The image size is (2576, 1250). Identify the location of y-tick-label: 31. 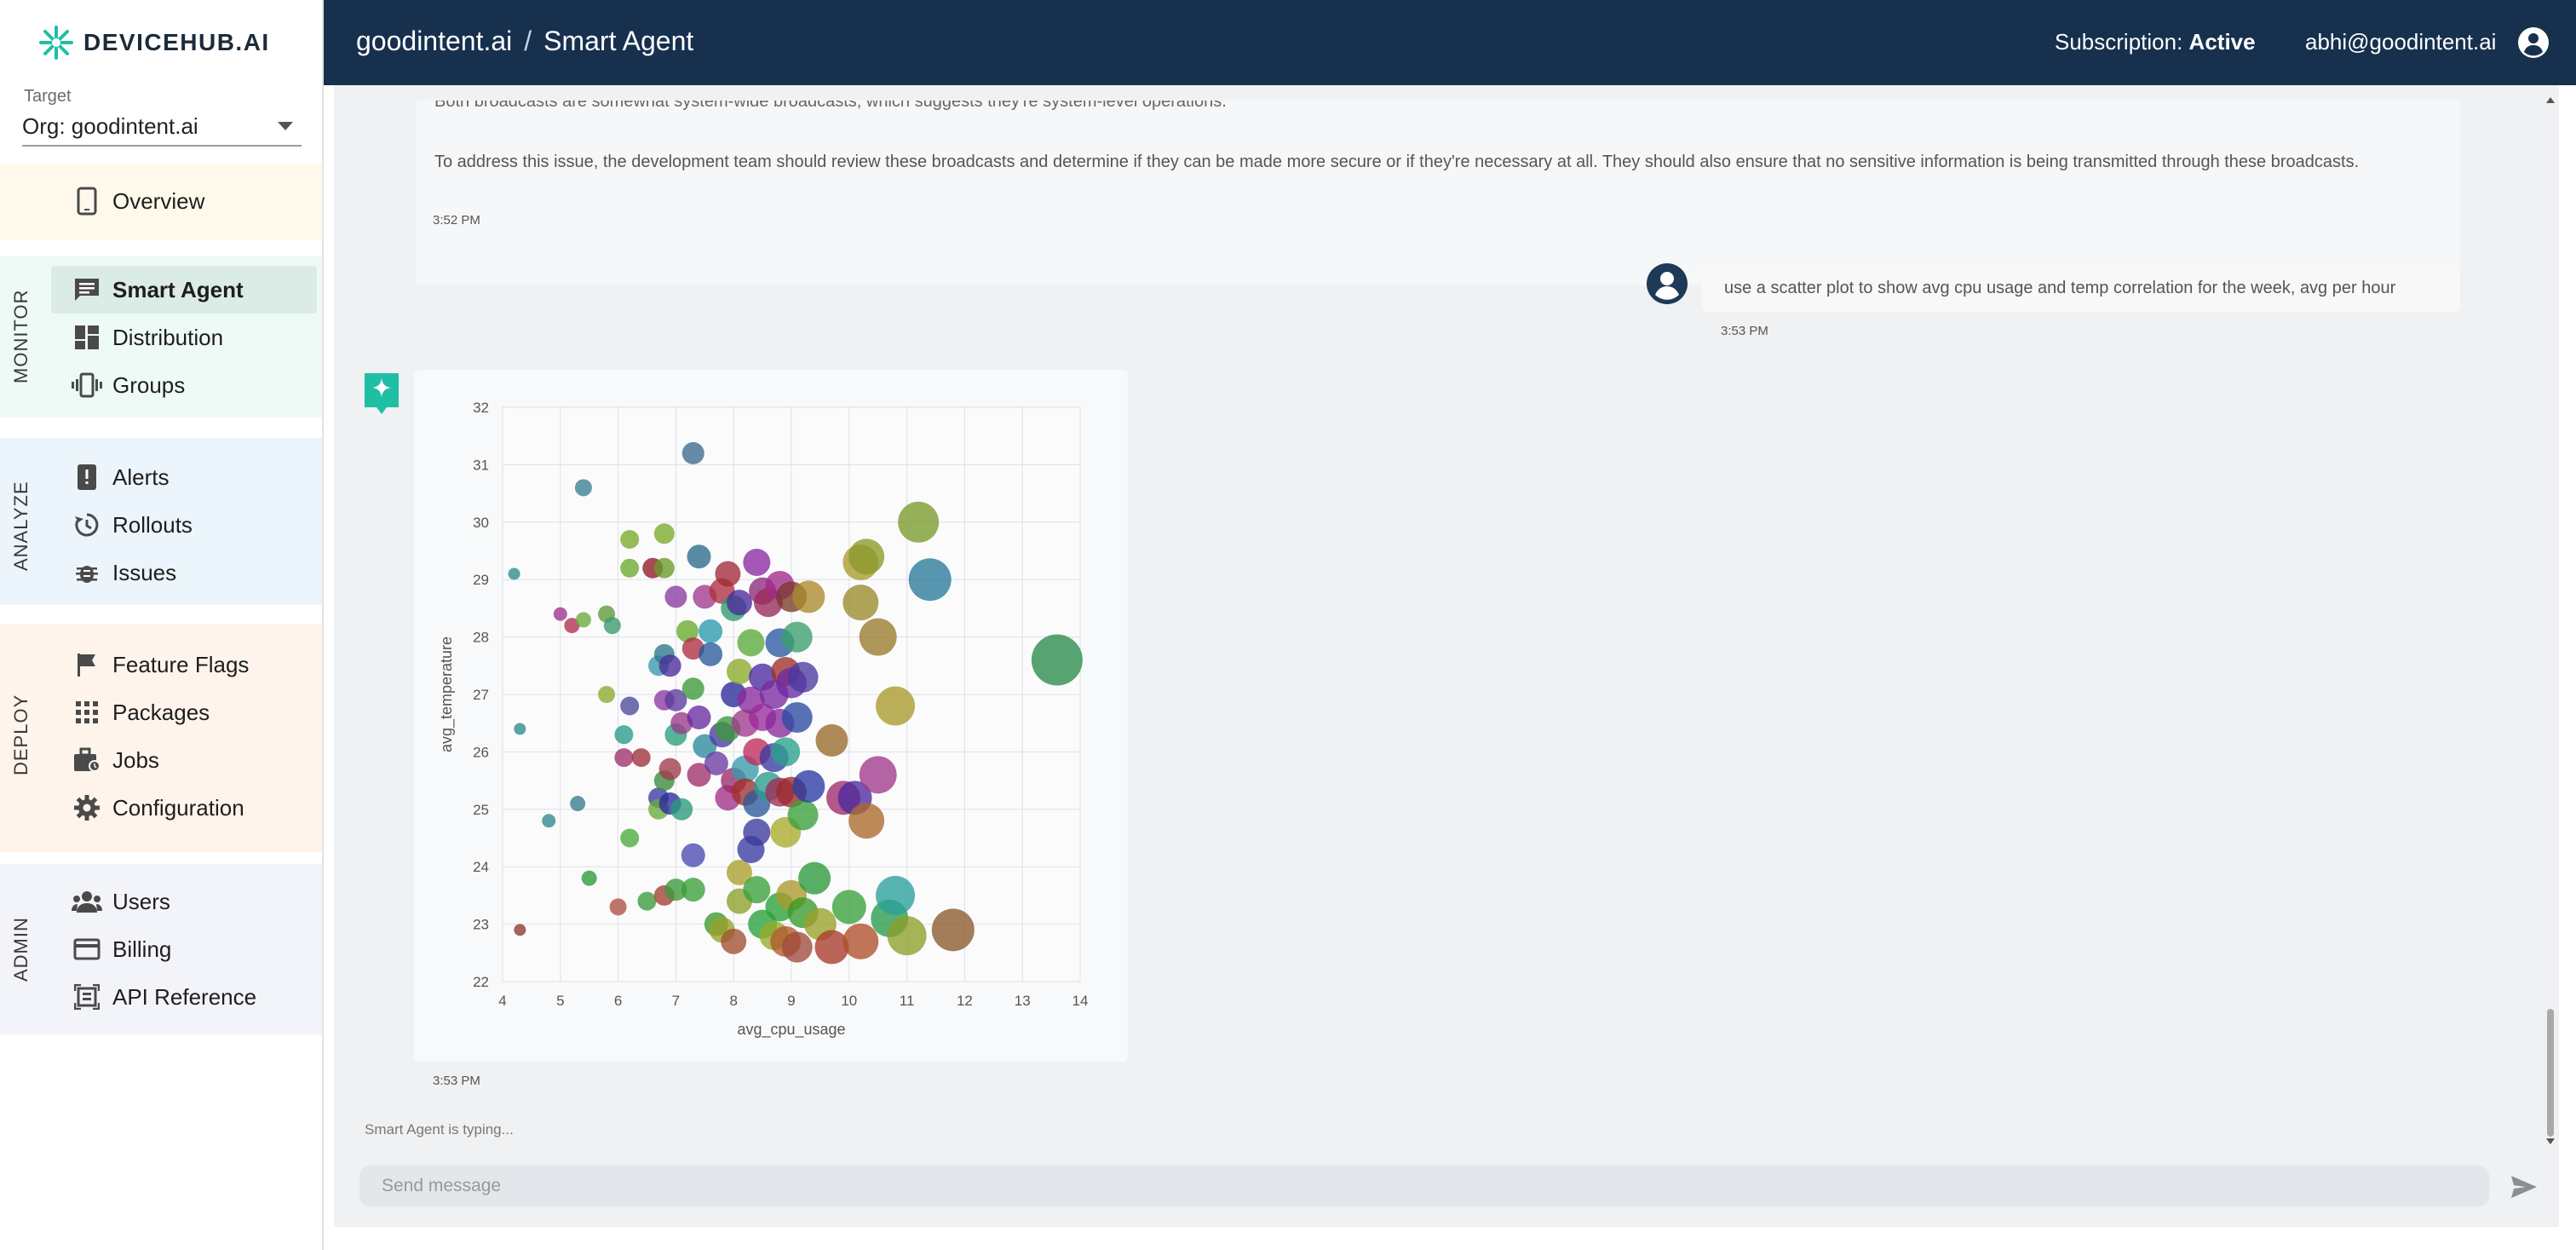
(481, 465).